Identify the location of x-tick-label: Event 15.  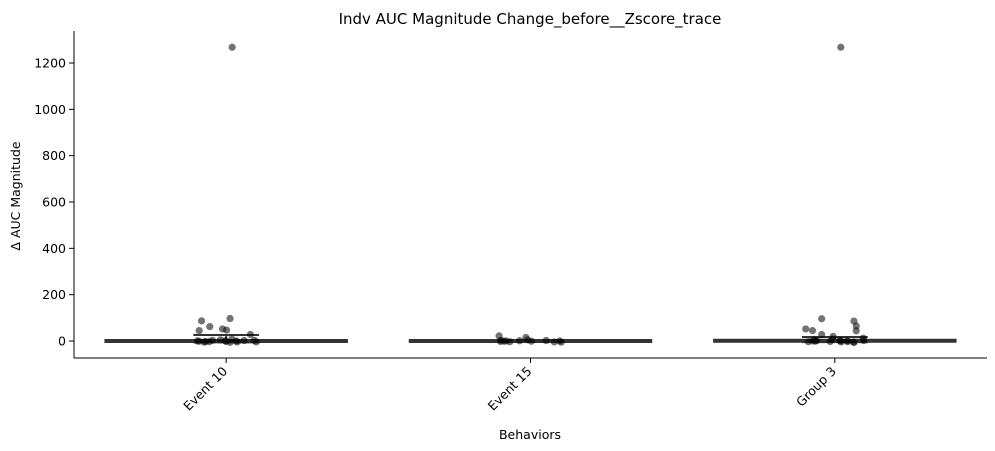
(510, 389).